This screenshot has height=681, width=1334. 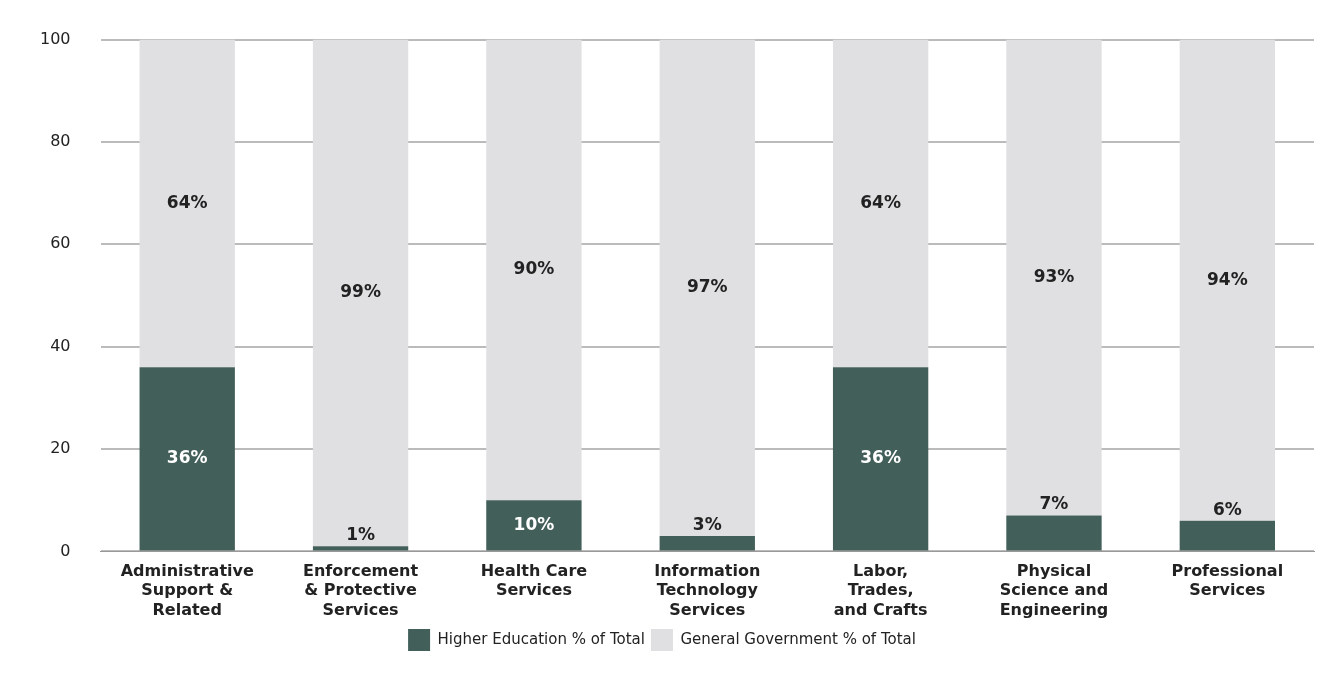 I want to click on data-label: 3%, so click(x=707, y=523).